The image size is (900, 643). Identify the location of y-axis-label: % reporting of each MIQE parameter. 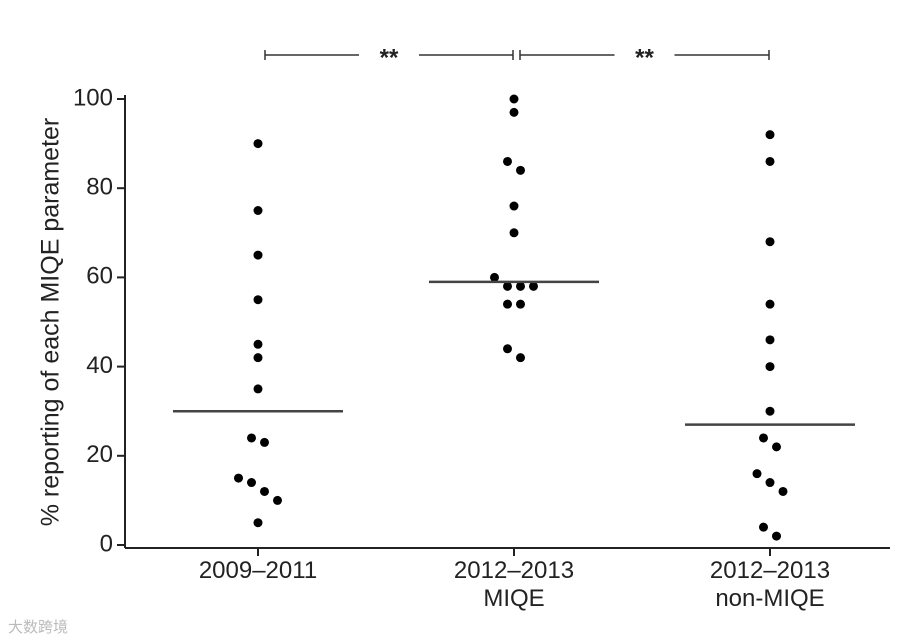
(51, 322).